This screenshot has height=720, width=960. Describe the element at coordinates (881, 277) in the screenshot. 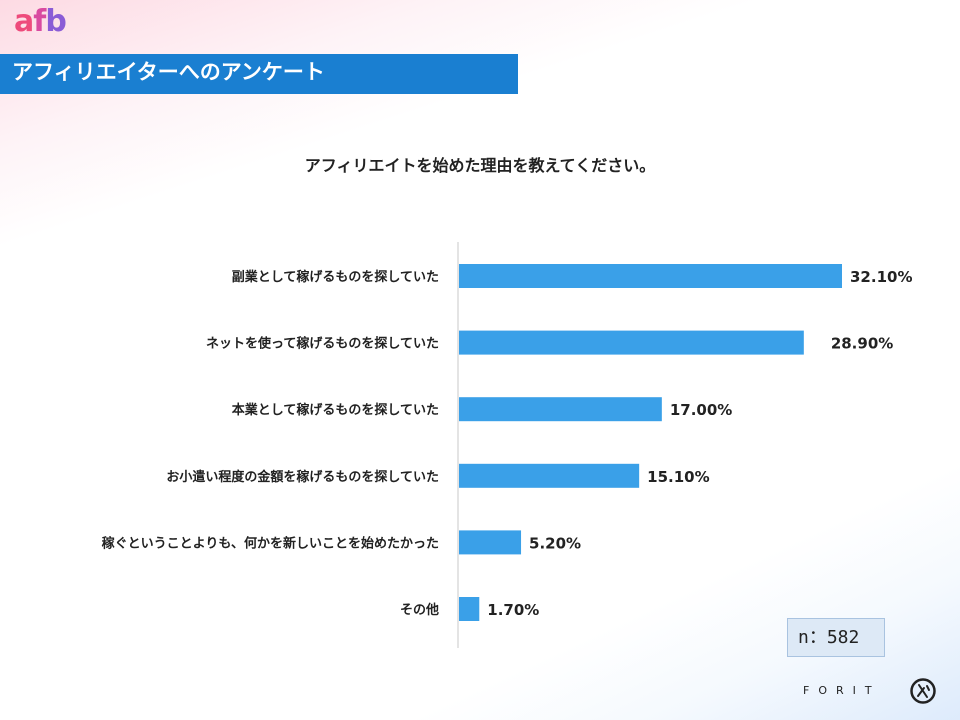

I see `value-label: 32.10%` at that location.